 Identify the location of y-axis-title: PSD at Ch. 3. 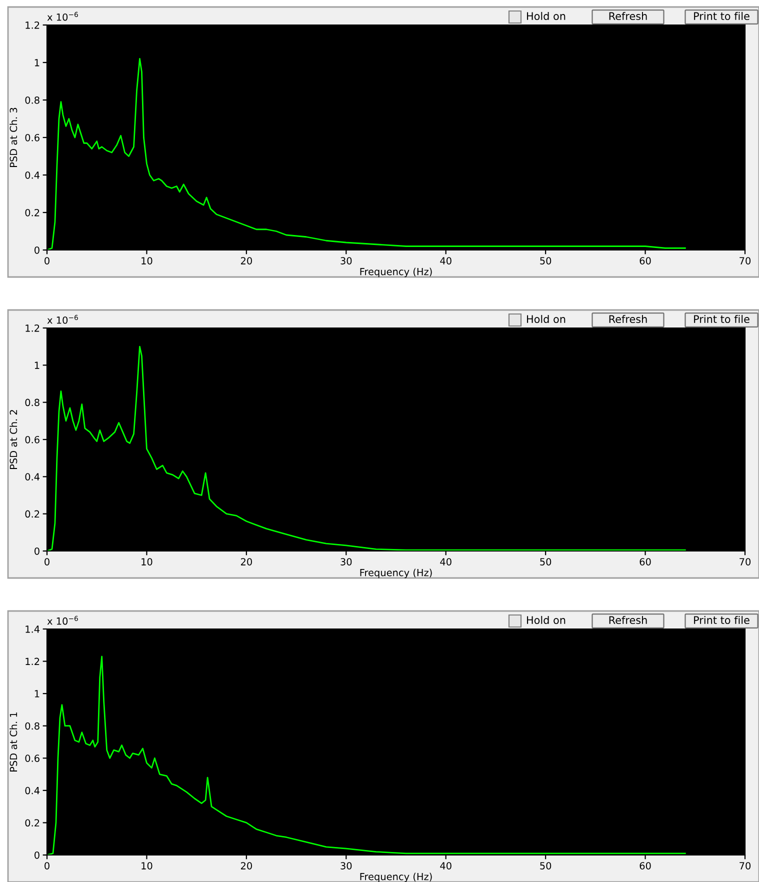
(14, 137).